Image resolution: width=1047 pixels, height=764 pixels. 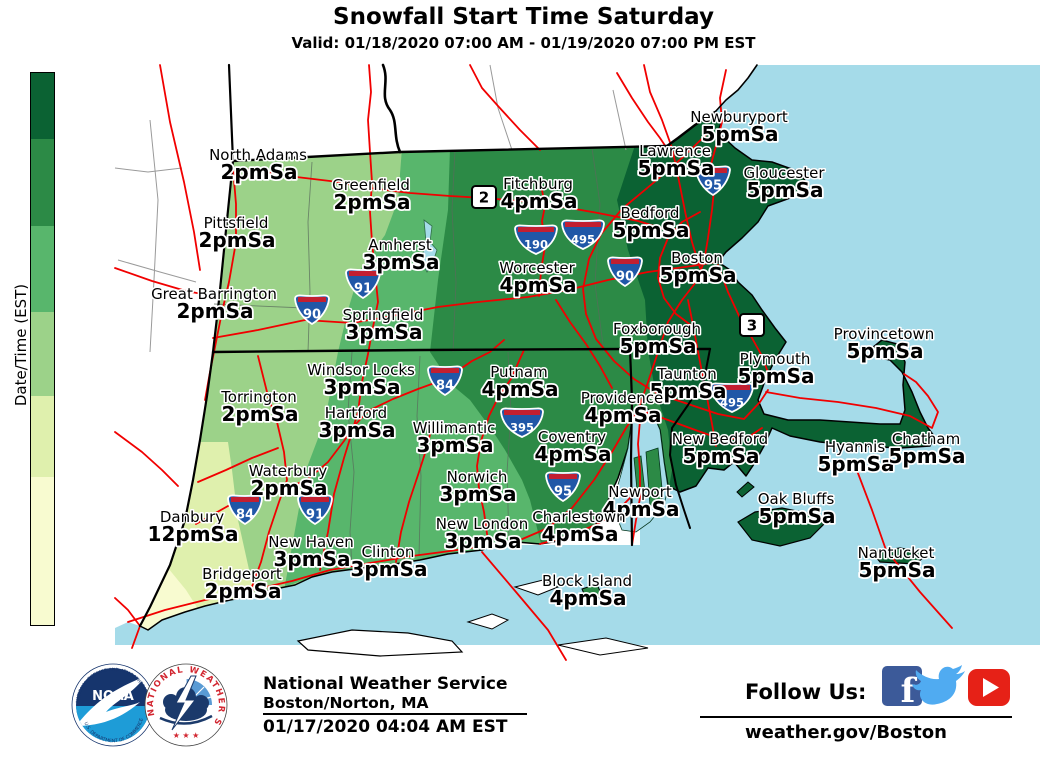 I want to click on svg-text: Waterbury, so click(x=288, y=471).